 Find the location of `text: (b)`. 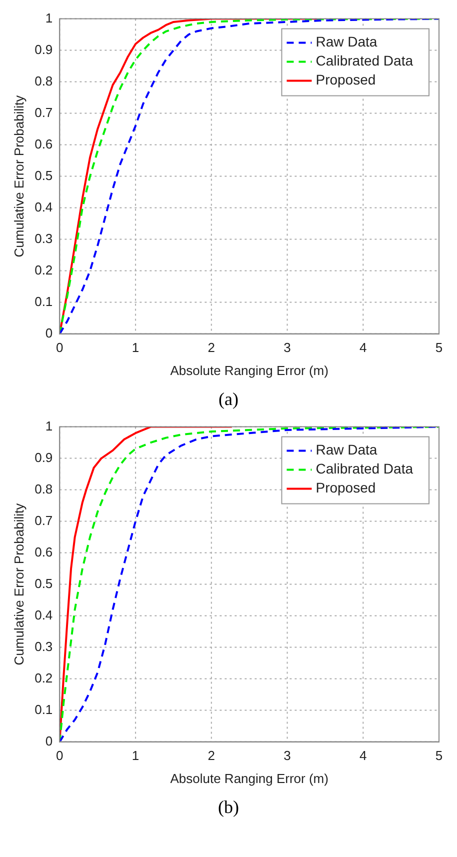

text: (b) is located at coordinates (228, 807).